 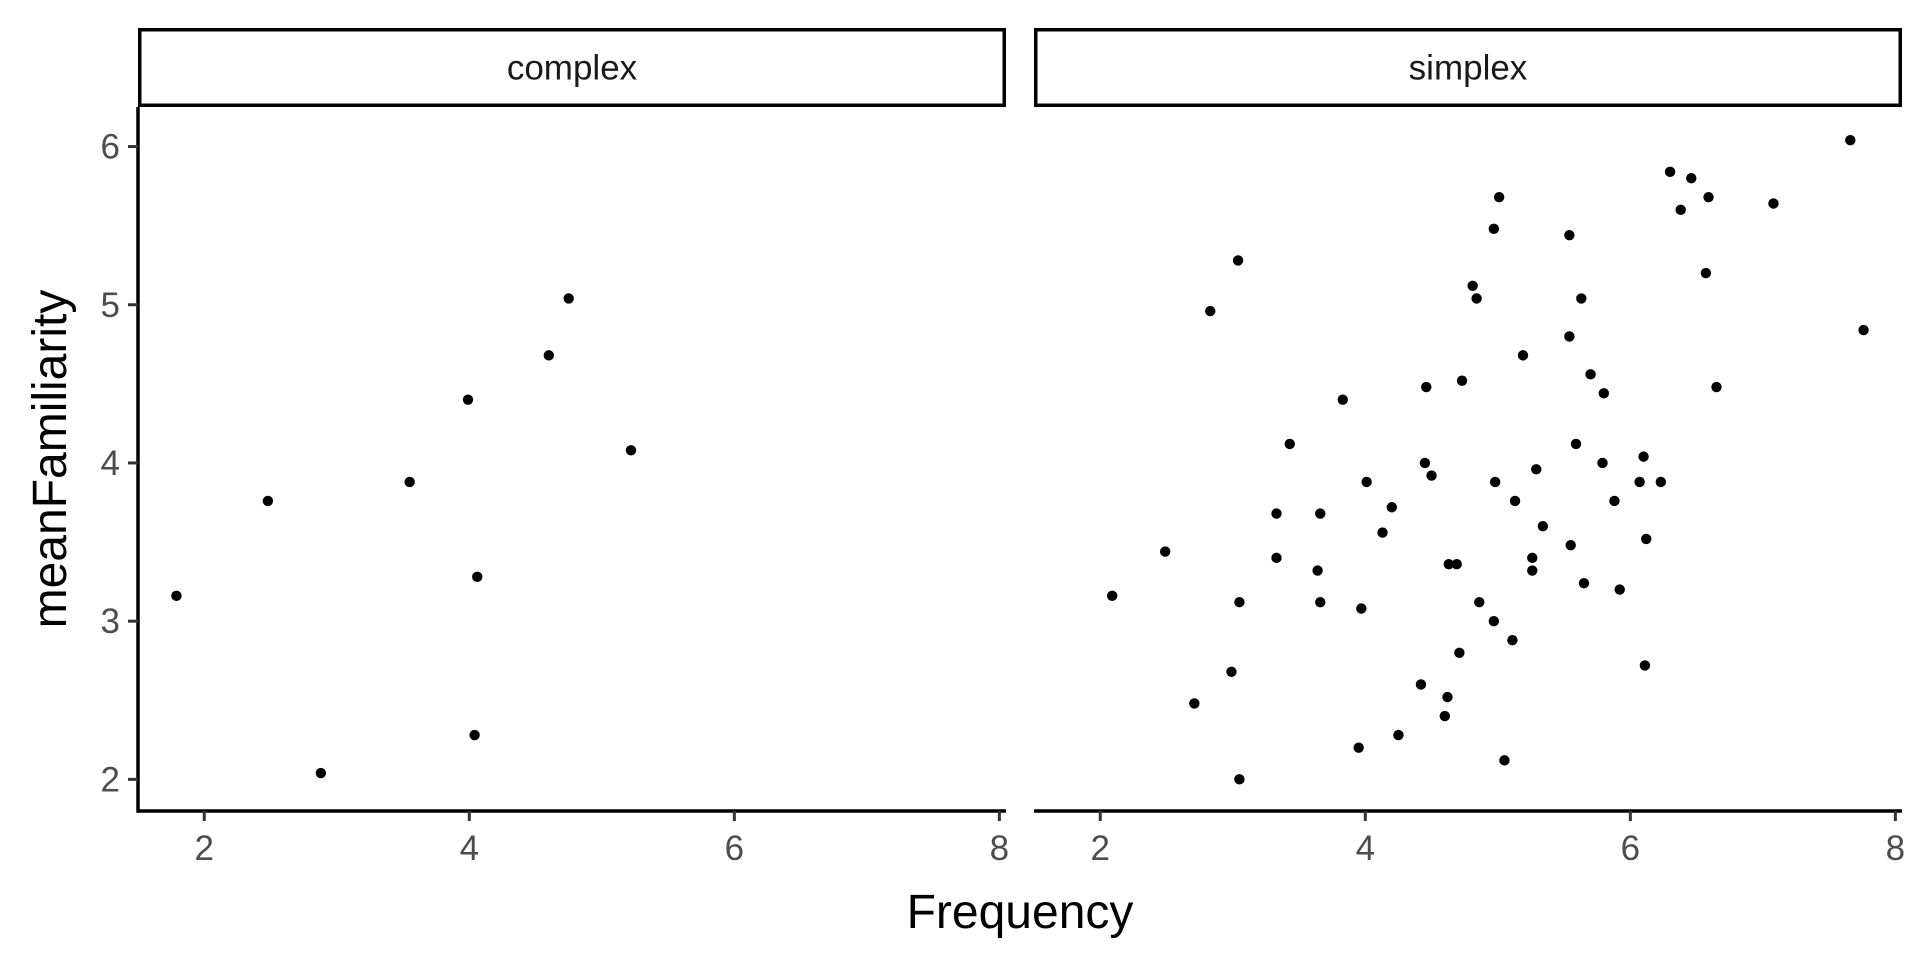 I want to click on y-tick-label: 4, so click(x=110, y=463).